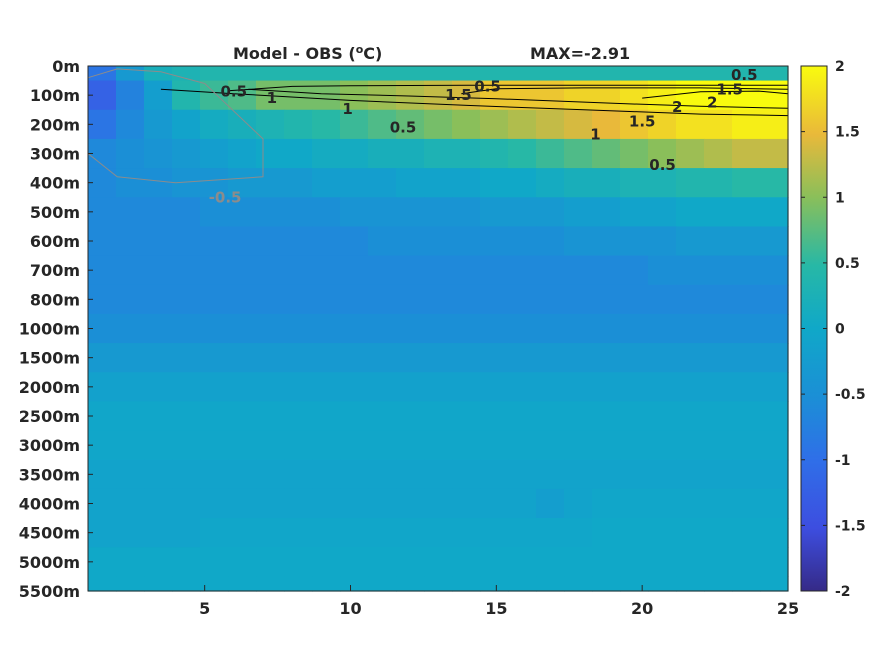  What do you see at coordinates (49, 474) in the screenshot?
I see `y-tick-label: 3500m` at bounding box center [49, 474].